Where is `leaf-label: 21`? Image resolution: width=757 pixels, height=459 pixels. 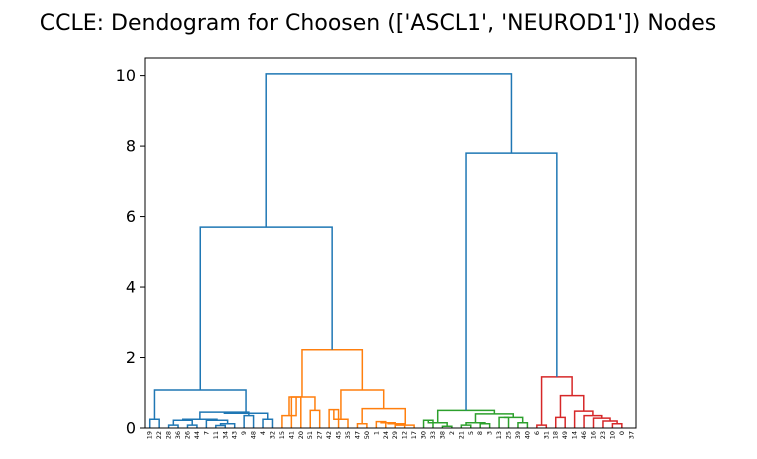 leaf-label: 21 is located at coordinates (461, 435).